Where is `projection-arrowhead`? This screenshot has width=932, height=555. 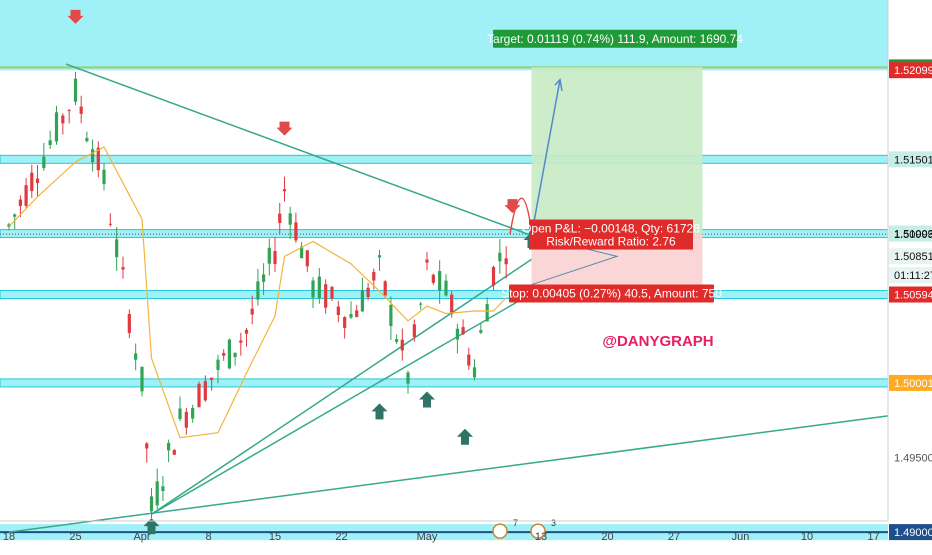 projection-arrowhead is located at coordinates (558, 85).